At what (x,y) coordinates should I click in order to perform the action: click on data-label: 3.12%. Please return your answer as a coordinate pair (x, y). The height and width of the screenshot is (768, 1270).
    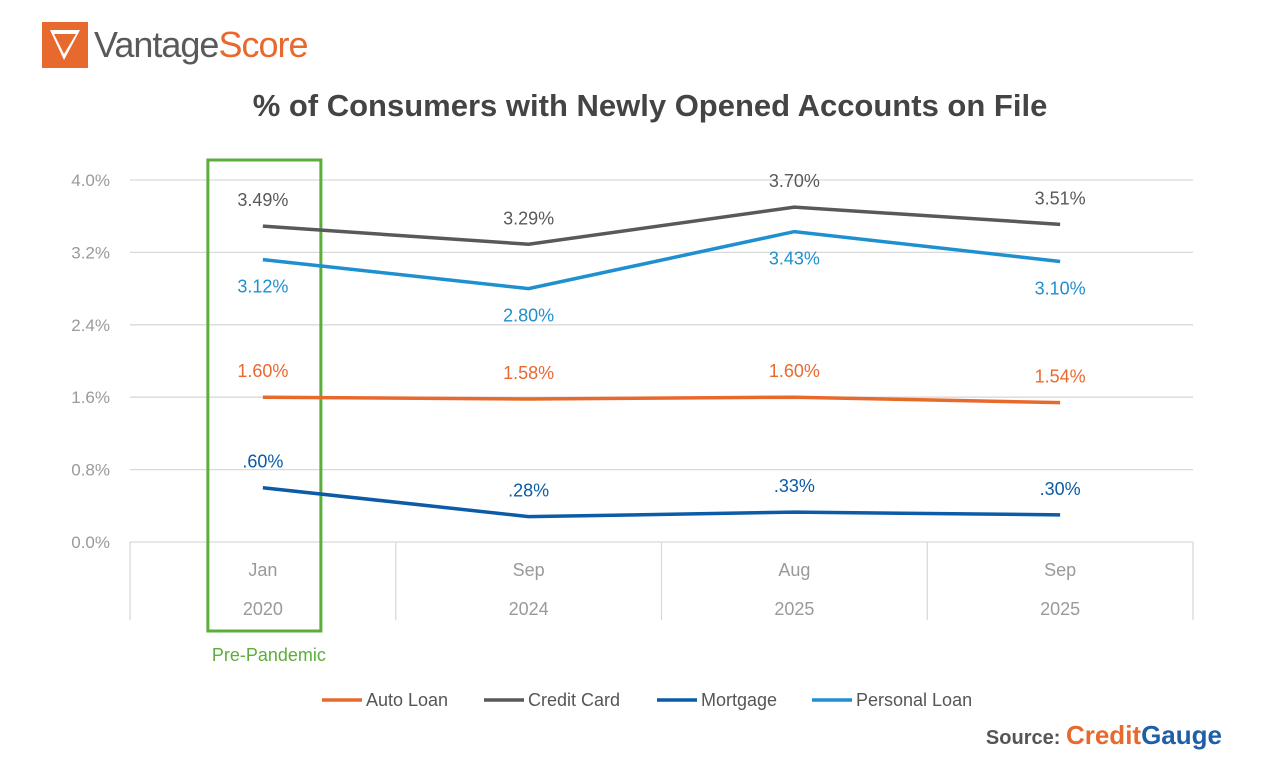
    Looking at the image, I should click on (262, 287).